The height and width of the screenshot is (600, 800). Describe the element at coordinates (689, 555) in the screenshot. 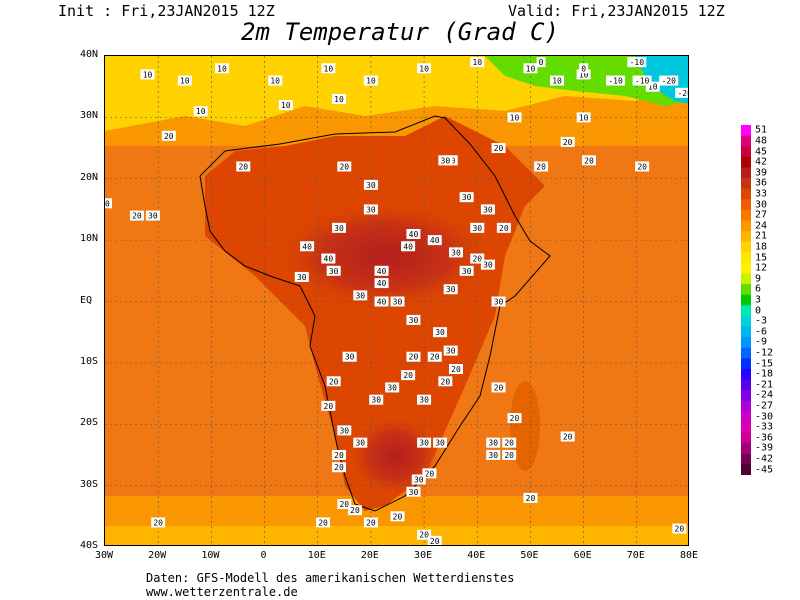

I see `longitude-label: 80E` at that location.